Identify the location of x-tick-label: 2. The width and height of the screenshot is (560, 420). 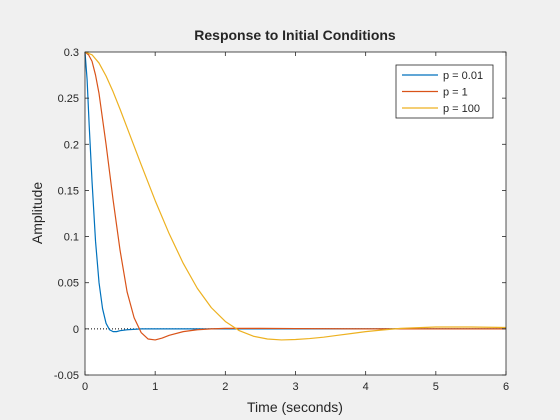
(225, 387).